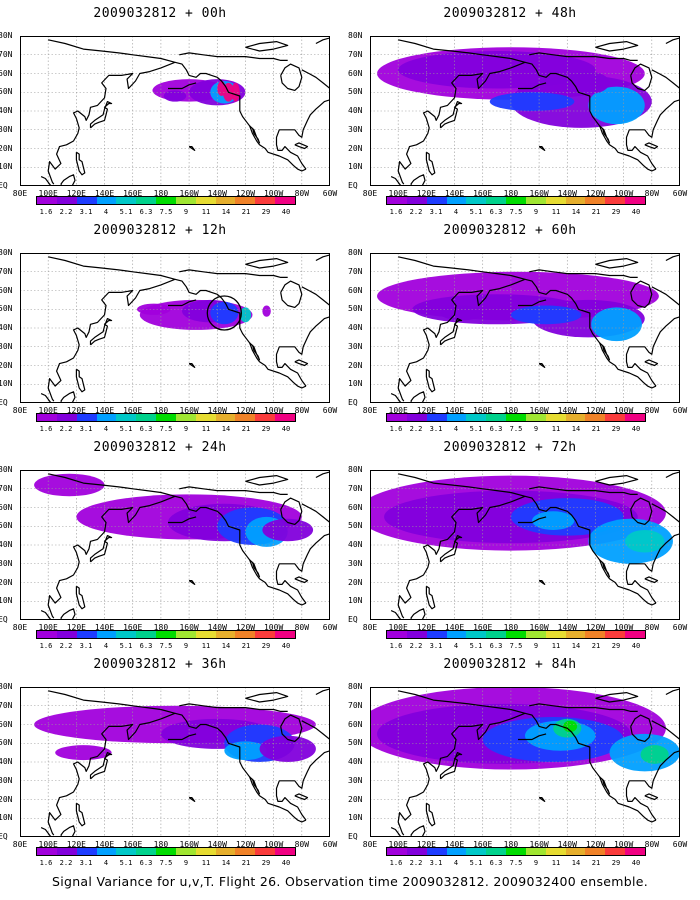  I want to click on y-tick-label: 30N, so click(6, 129).